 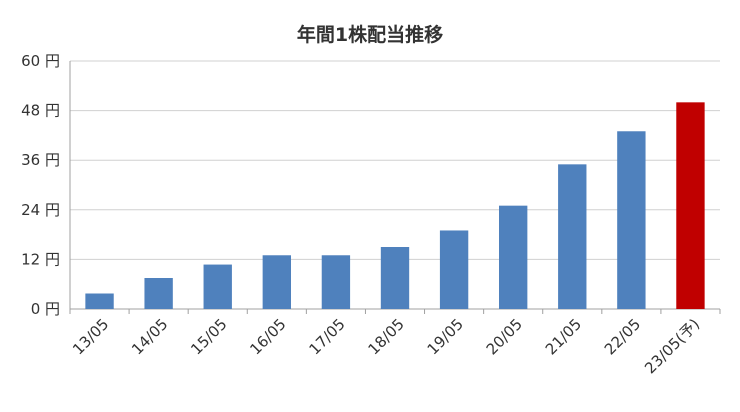 What do you see at coordinates (149, 336) in the screenshot?
I see `x-tick-label: 14/05` at bounding box center [149, 336].